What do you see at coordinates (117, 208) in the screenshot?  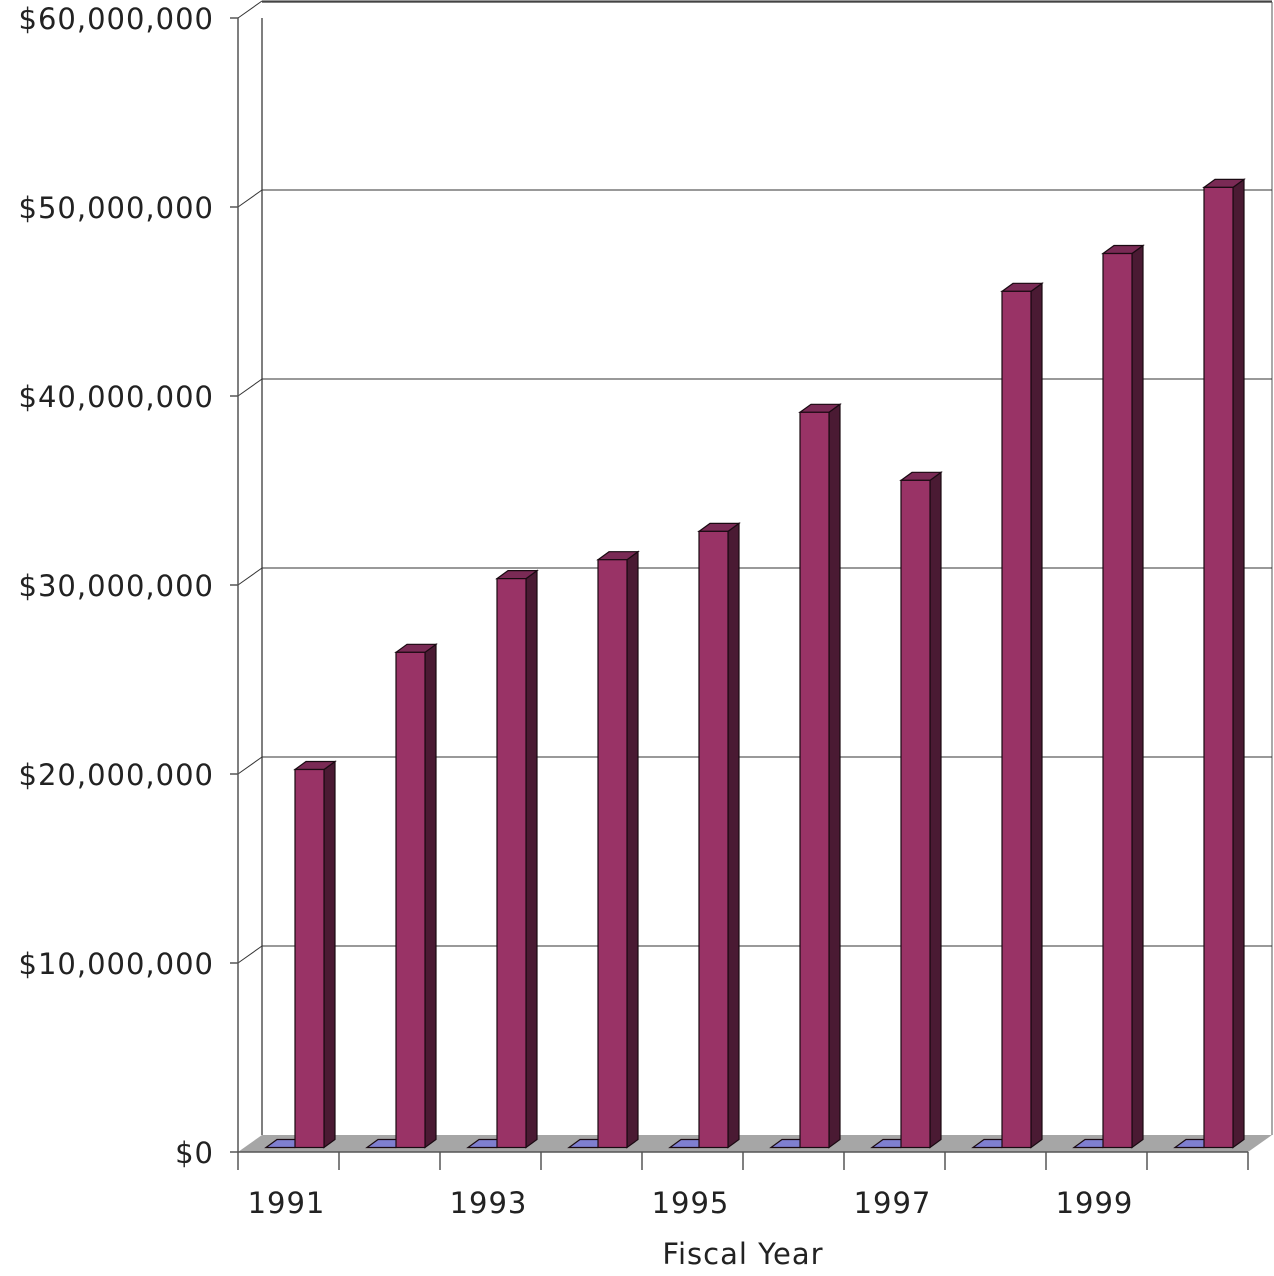 I see `y-tick-label: $50,000,000` at bounding box center [117, 208].